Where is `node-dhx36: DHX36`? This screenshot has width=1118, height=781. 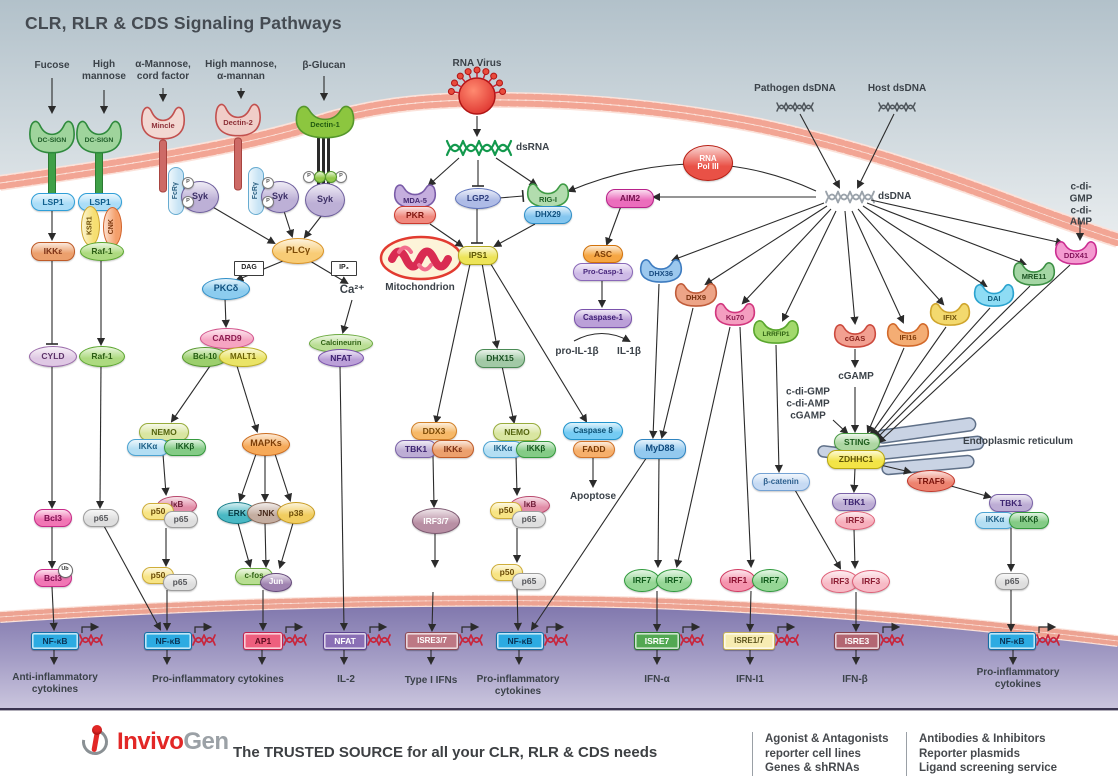 node-dhx36: DHX36 is located at coordinates (661, 269).